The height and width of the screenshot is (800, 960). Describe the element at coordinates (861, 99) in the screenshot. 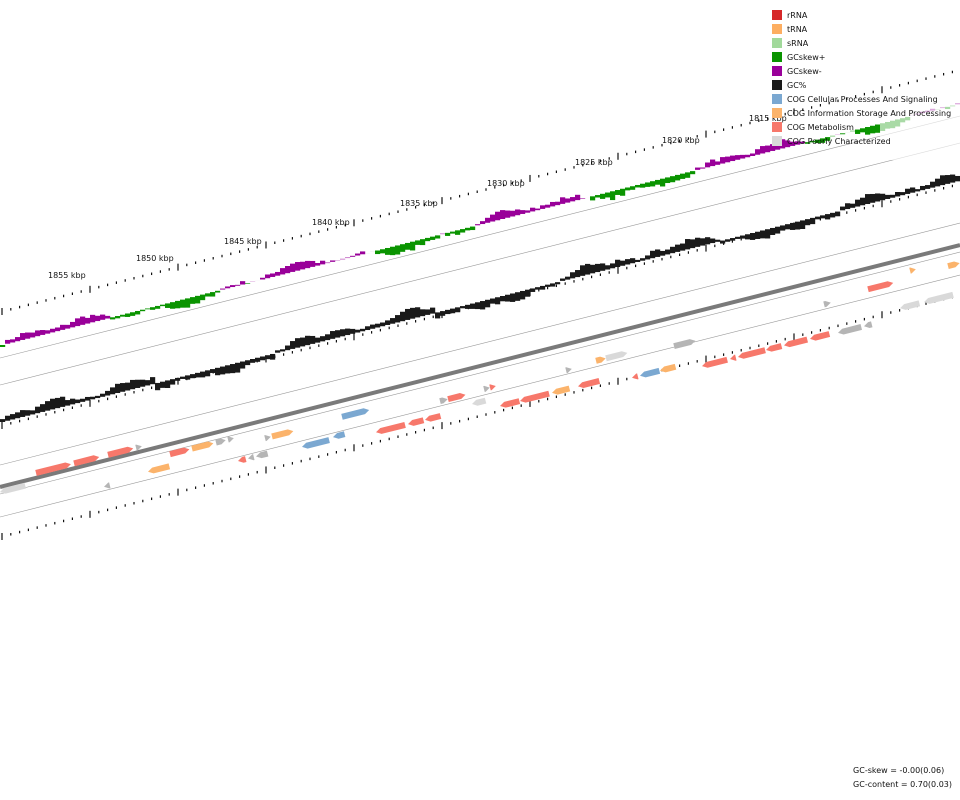

I see `legend-item-cog-cellular: COG Cellular Processes And Signaling` at that location.